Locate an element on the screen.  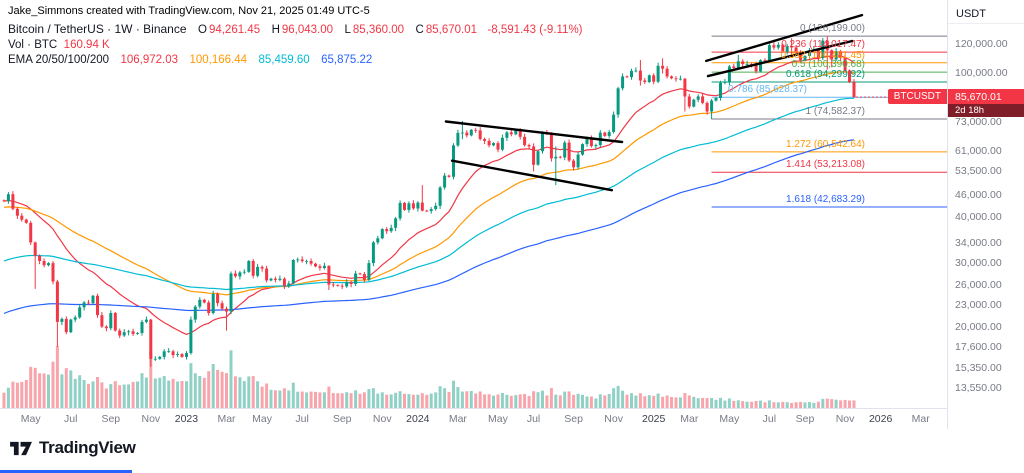
open-value: 94,261.45 is located at coordinates (234, 30).